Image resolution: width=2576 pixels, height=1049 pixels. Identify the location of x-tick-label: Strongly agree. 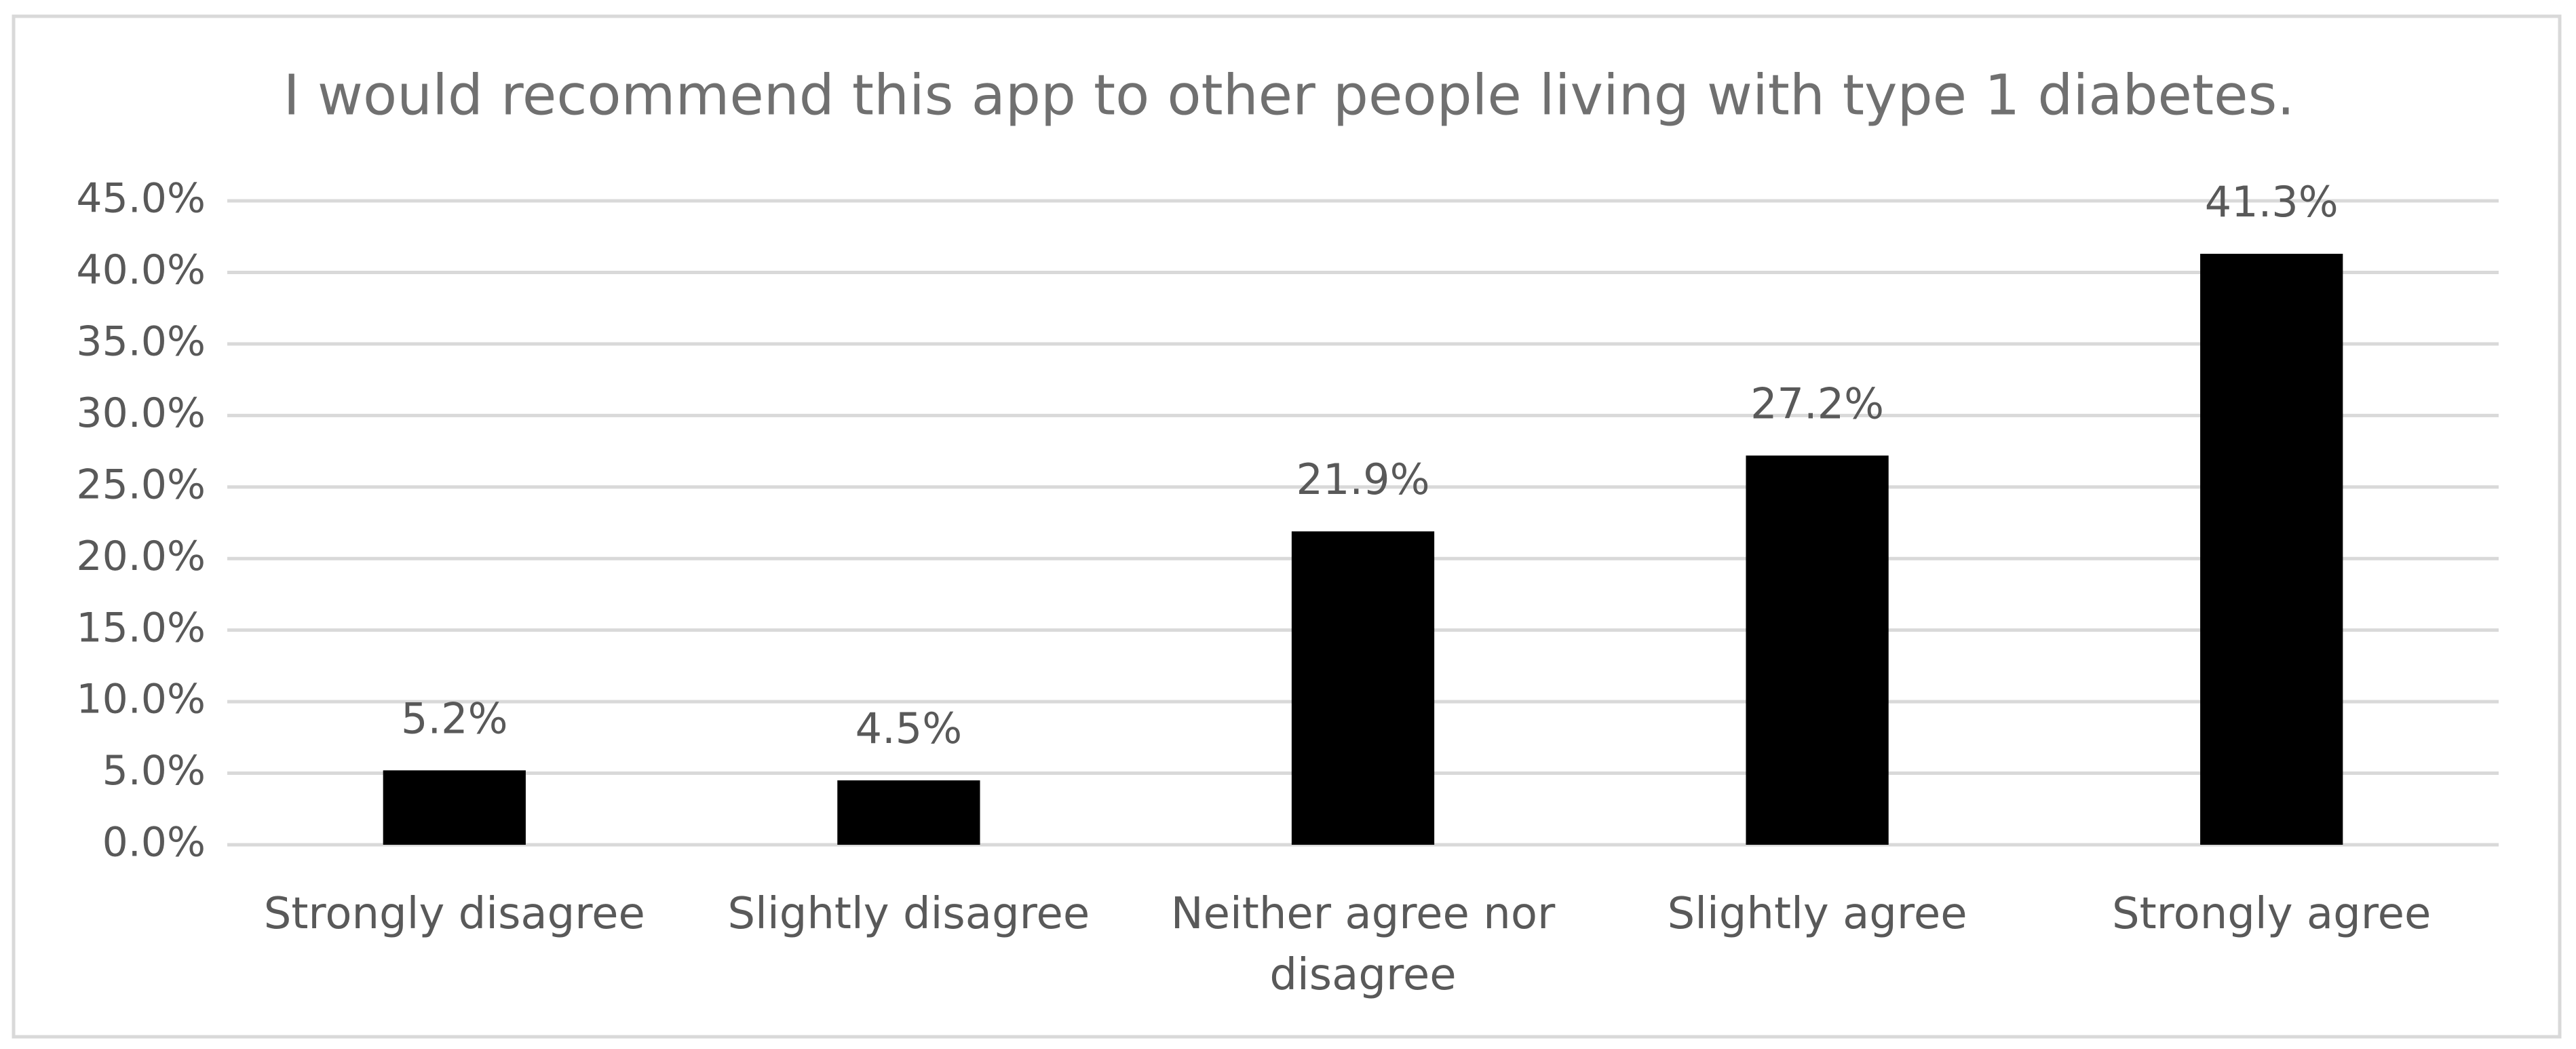
(2271, 914).